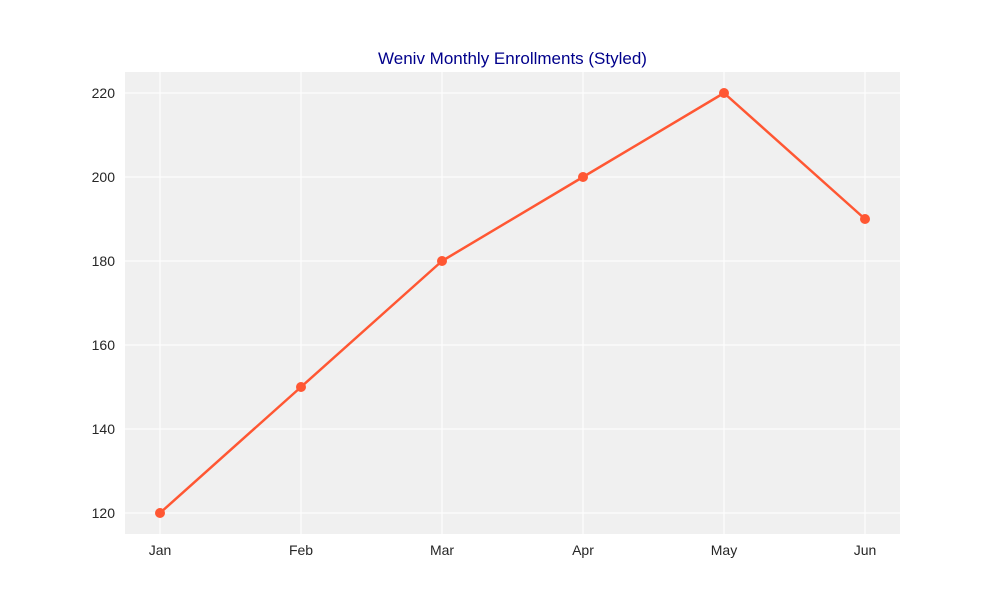 Image resolution: width=1000 pixels, height=605 pixels. Describe the element at coordinates (104, 345) in the screenshot. I see `y-tick-label: 160` at that location.